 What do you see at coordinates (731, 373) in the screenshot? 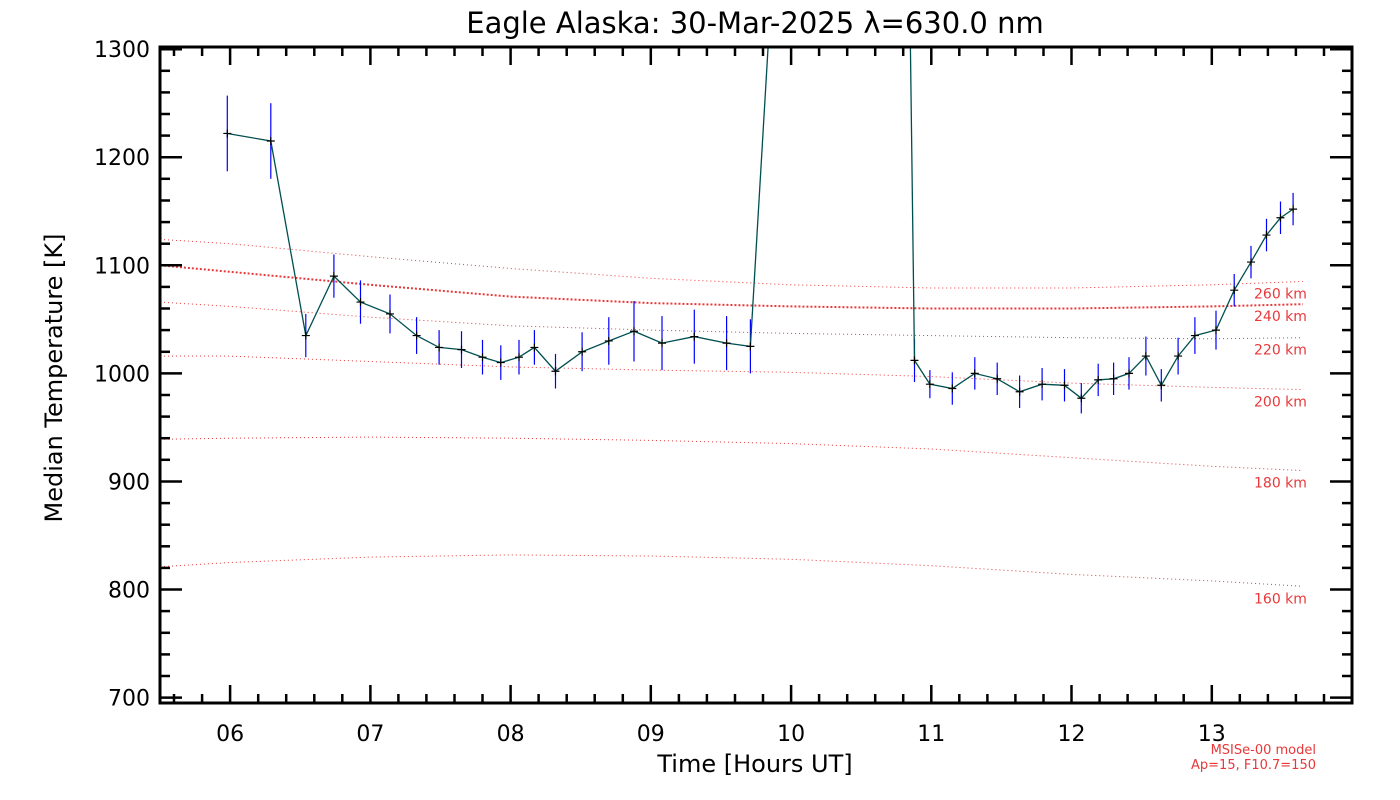
I see `model-curve-200-km` at bounding box center [731, 373].